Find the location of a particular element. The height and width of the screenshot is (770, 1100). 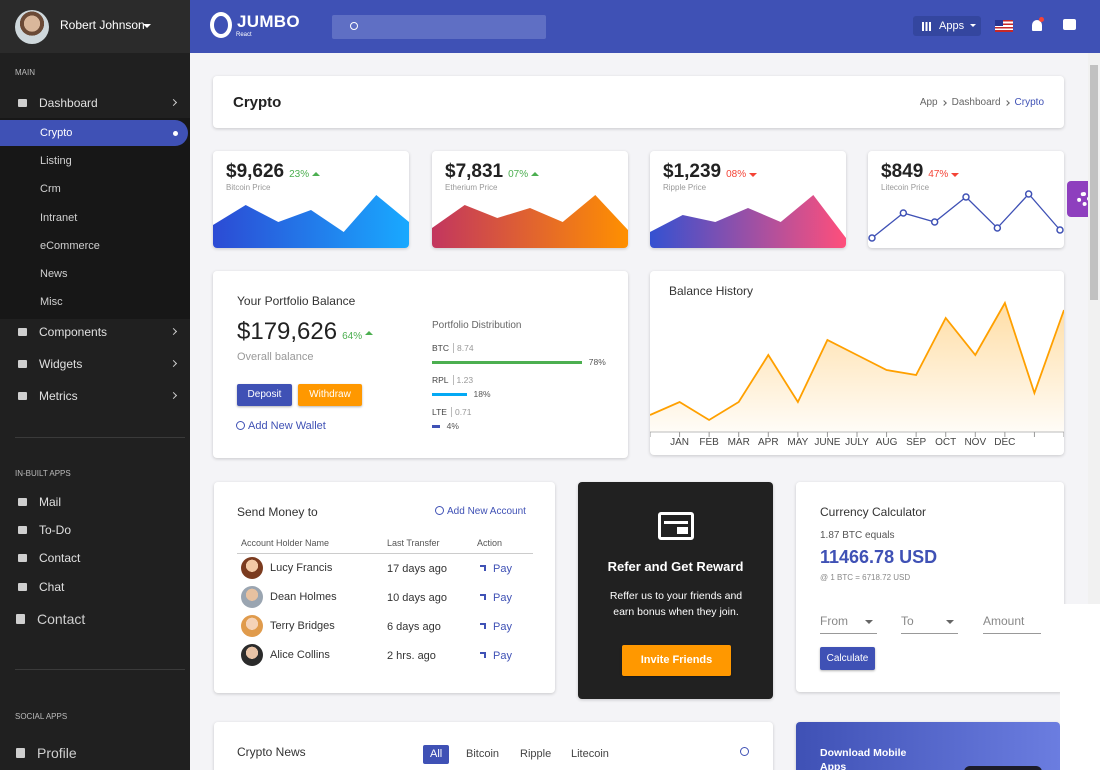

nav-label: To-Do is located at coordinates (55, 530).